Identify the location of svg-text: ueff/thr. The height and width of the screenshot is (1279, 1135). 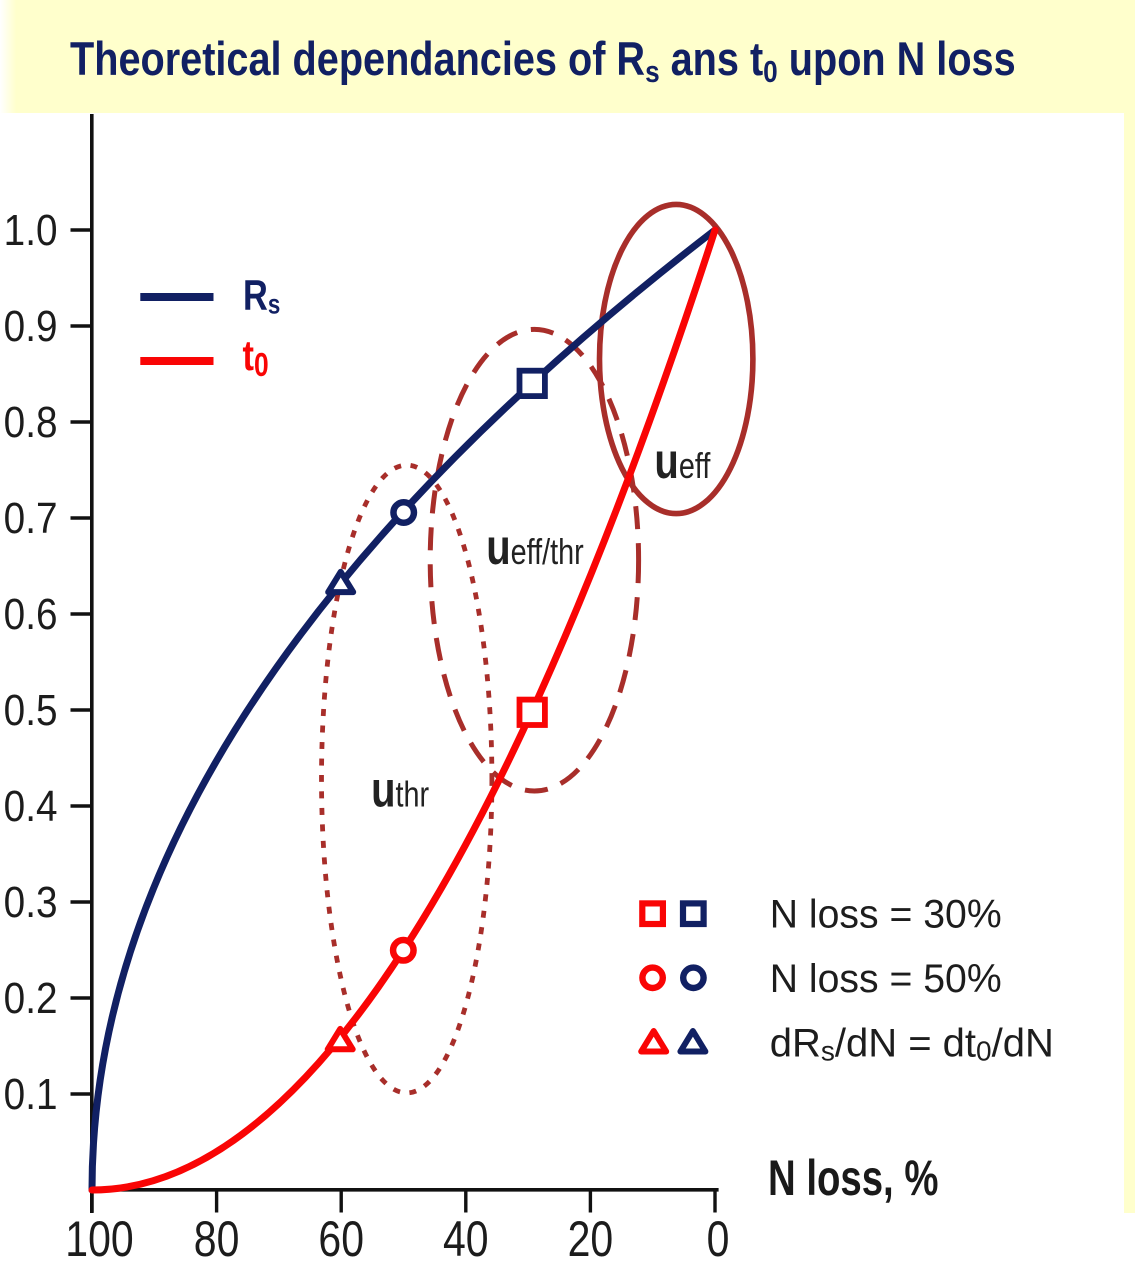
(535, 547).